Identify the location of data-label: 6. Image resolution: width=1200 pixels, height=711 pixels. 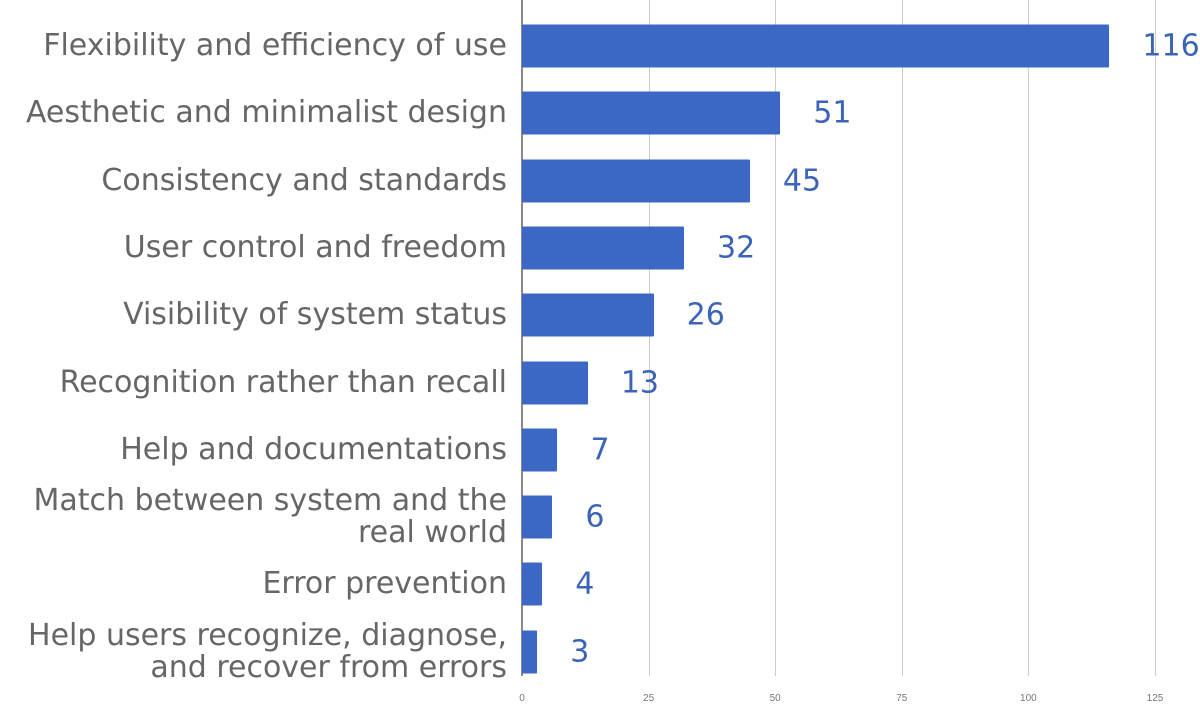
(595, 517).